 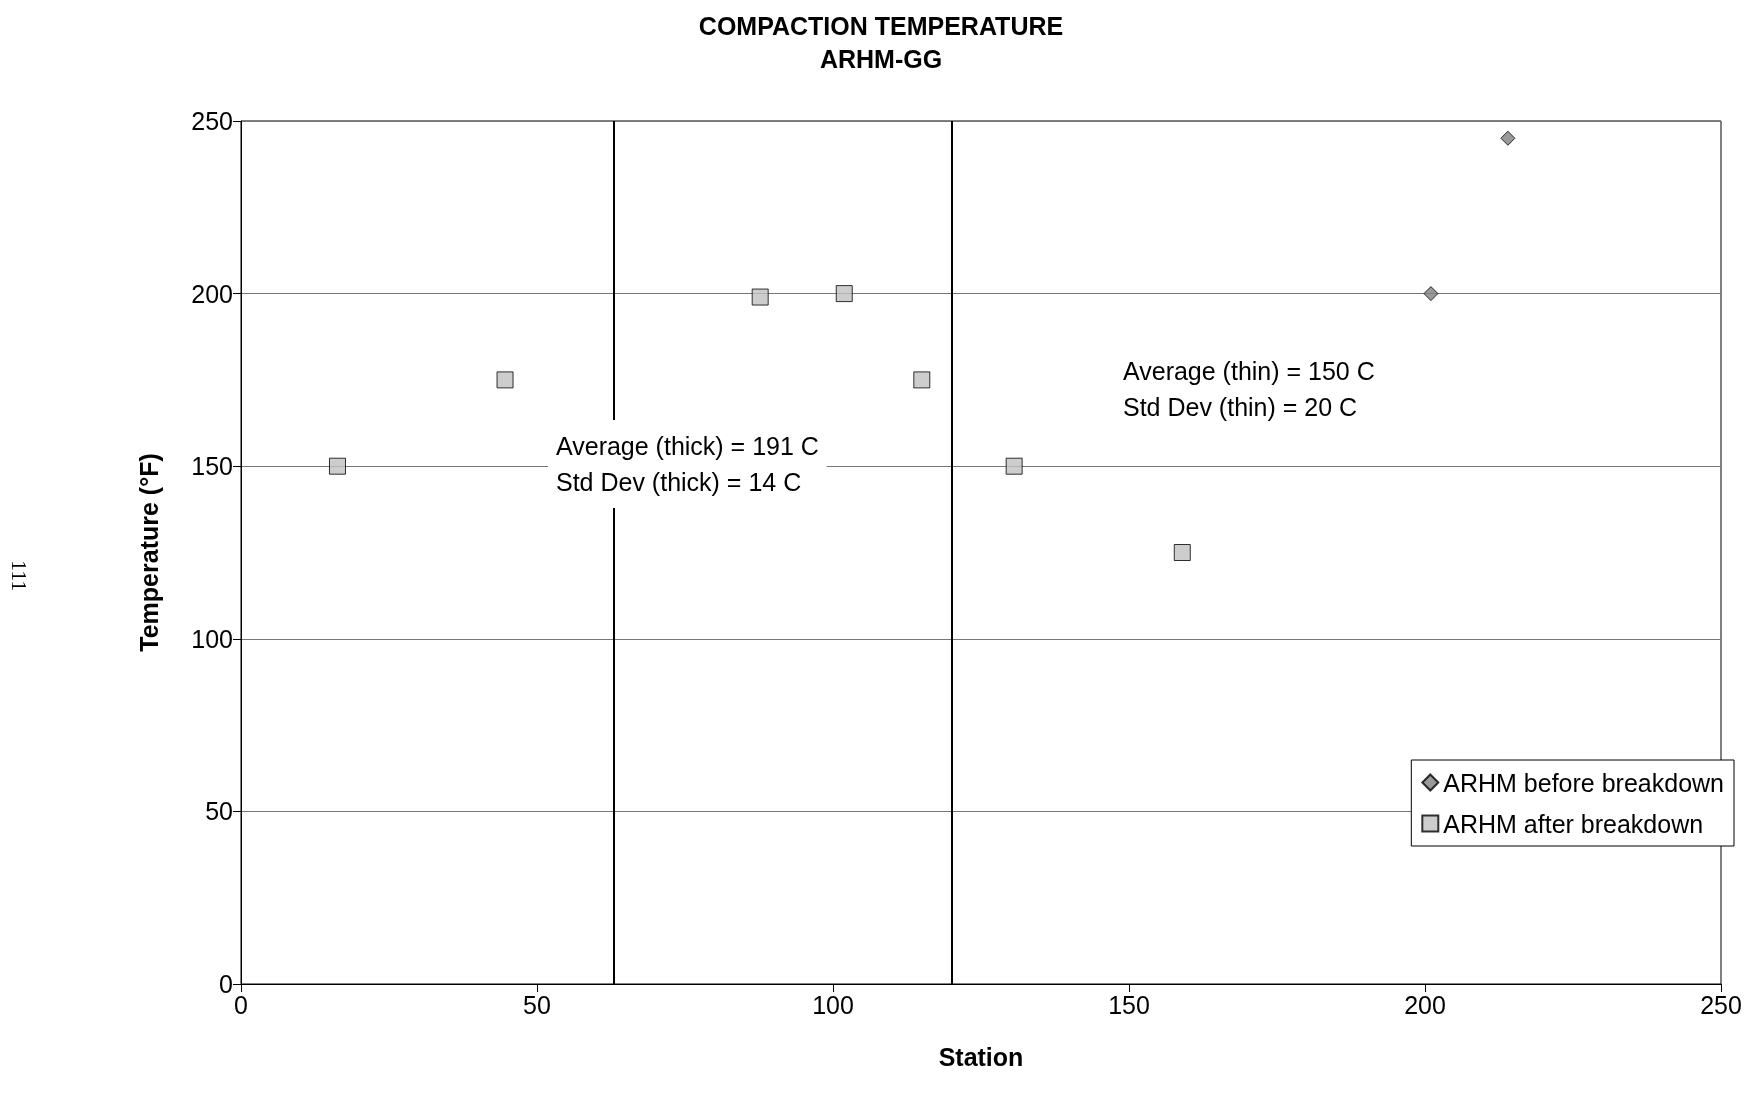 What do you see at coordinates (687, 464) in the screenshot?
I see `annotation: Average (thick) = 191 C Std Dev (thick) = 14 C` at bounding box center [687, 464].